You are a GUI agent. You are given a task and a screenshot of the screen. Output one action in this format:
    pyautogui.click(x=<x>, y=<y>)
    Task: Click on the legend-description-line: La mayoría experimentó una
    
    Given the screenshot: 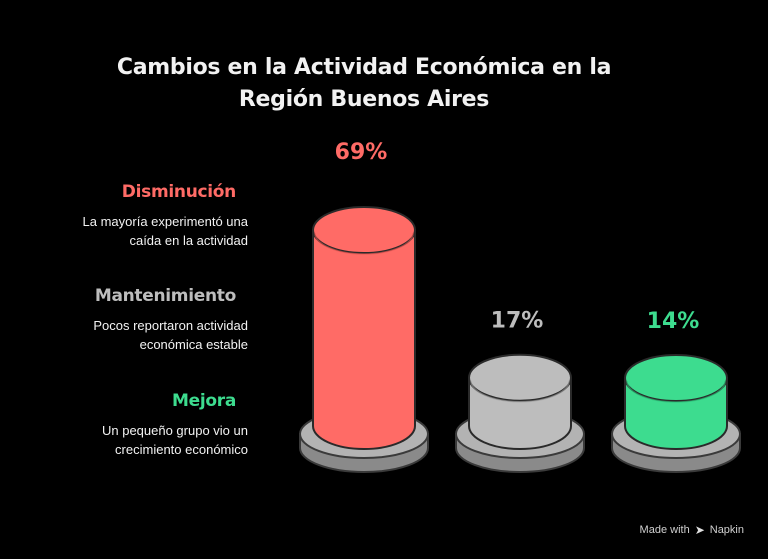 What is the action you would take?
    pyautogui.click(x=165, y=221)
    